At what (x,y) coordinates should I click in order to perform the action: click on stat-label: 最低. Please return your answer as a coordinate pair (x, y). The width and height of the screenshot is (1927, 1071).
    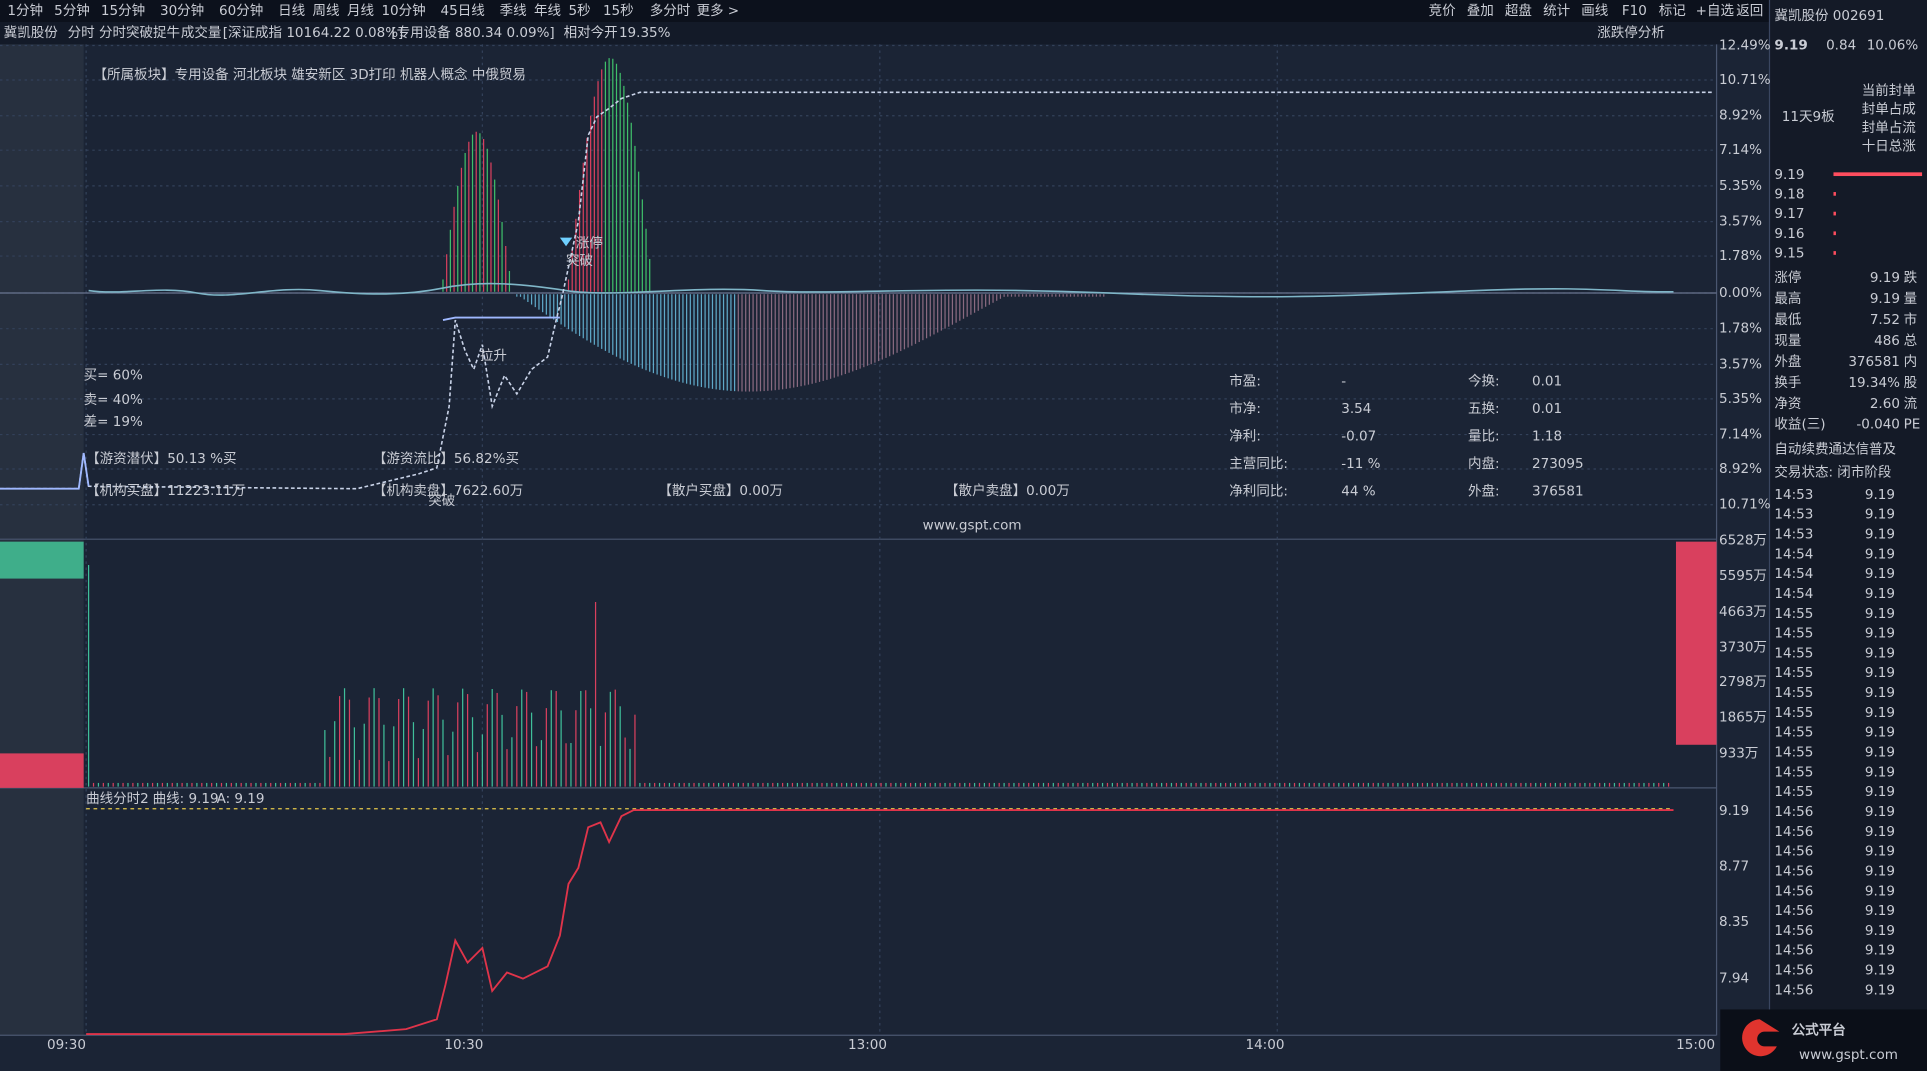
    Looking at the image, I should click on (1788, 320).